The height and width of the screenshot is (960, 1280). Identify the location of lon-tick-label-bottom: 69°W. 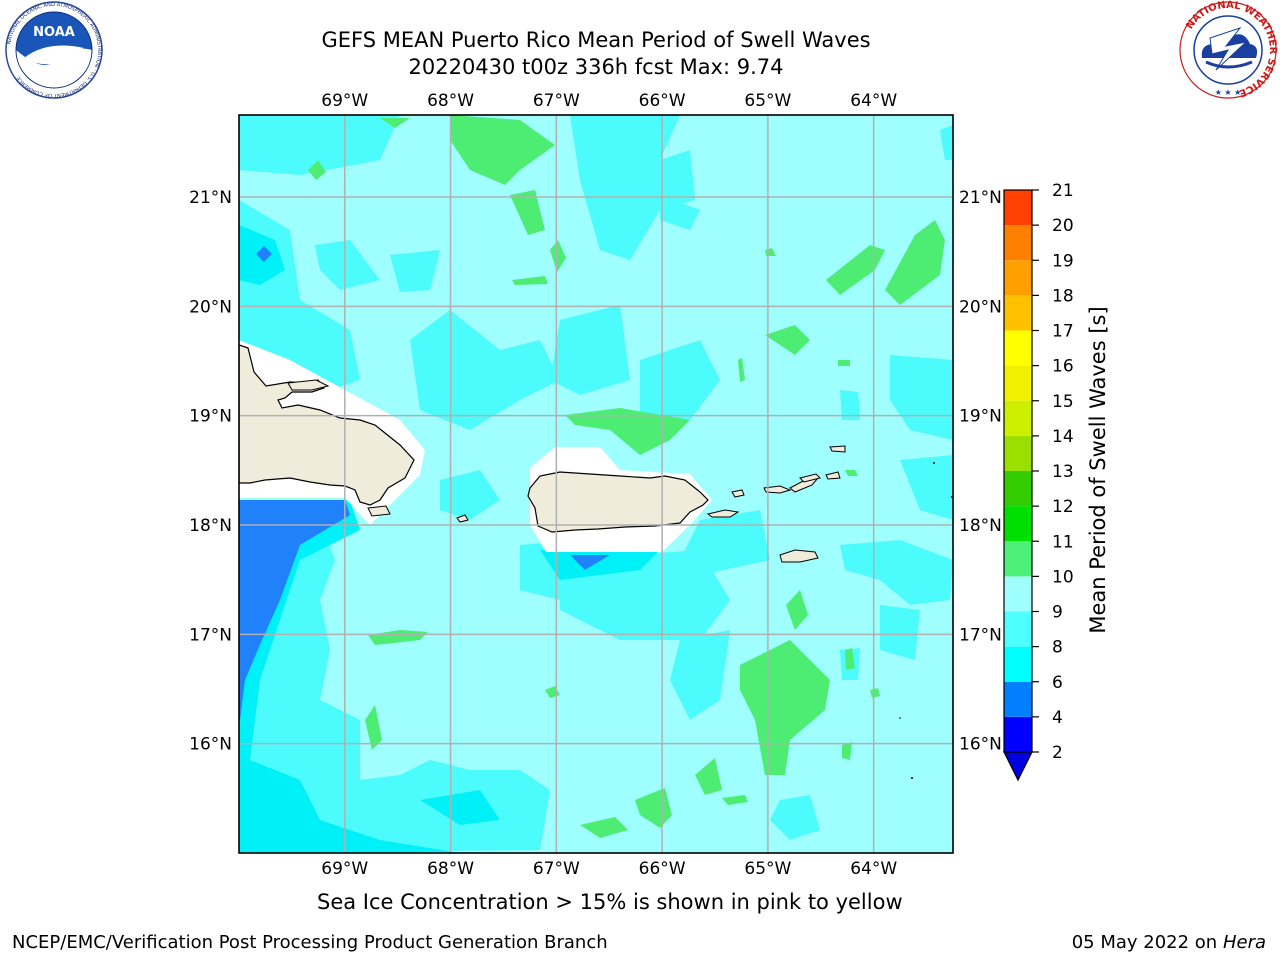
(344, 869).